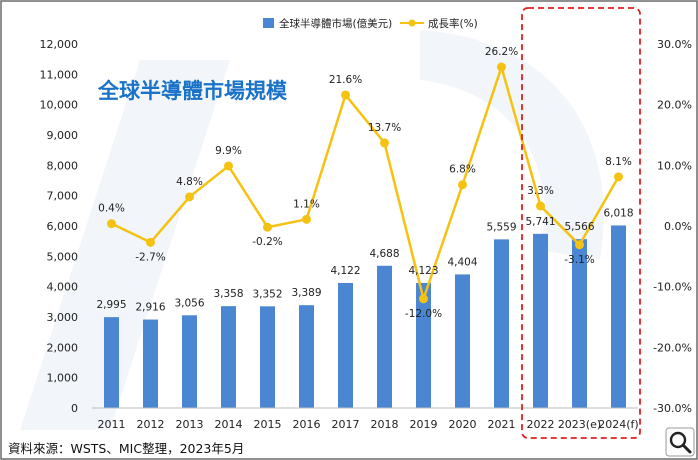 The width and height of the screenshot is (698, 460). Describe the element at coordinates (672, 347) in the screenshot. I see `y-right-tick-label: -20.0%` at that location.